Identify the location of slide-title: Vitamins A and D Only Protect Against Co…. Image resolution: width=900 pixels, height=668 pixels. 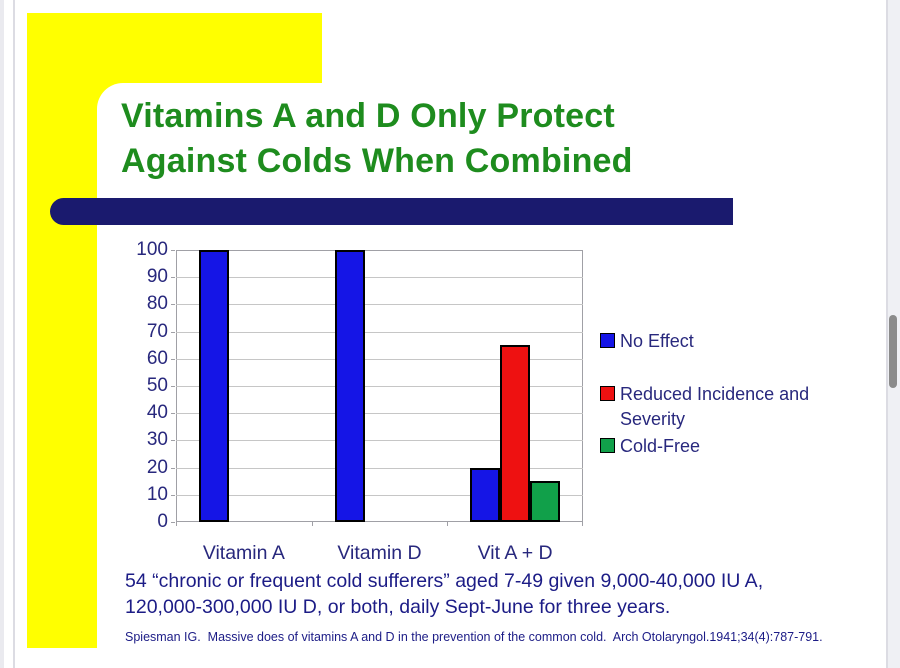
(377, 138).